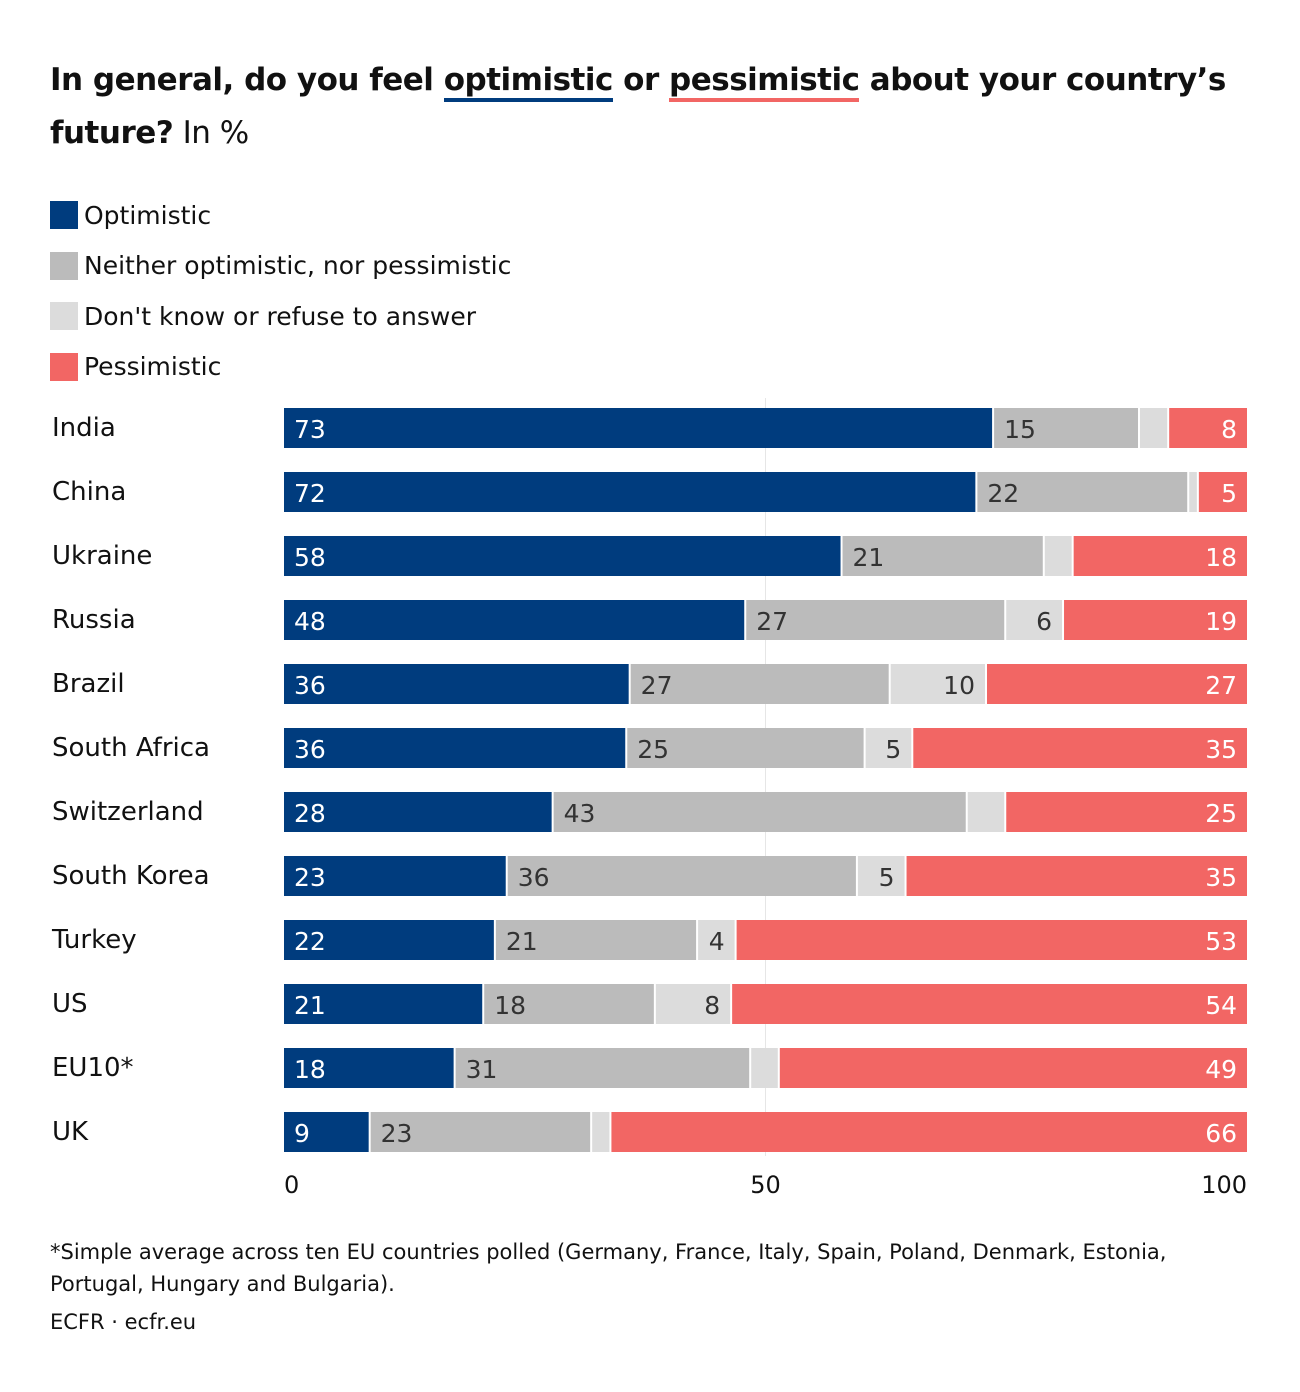 The height and width of the screenshot is (1392, 1300). I want to click on legend-item: Don't know or refuse to answer, so click(280, 316).